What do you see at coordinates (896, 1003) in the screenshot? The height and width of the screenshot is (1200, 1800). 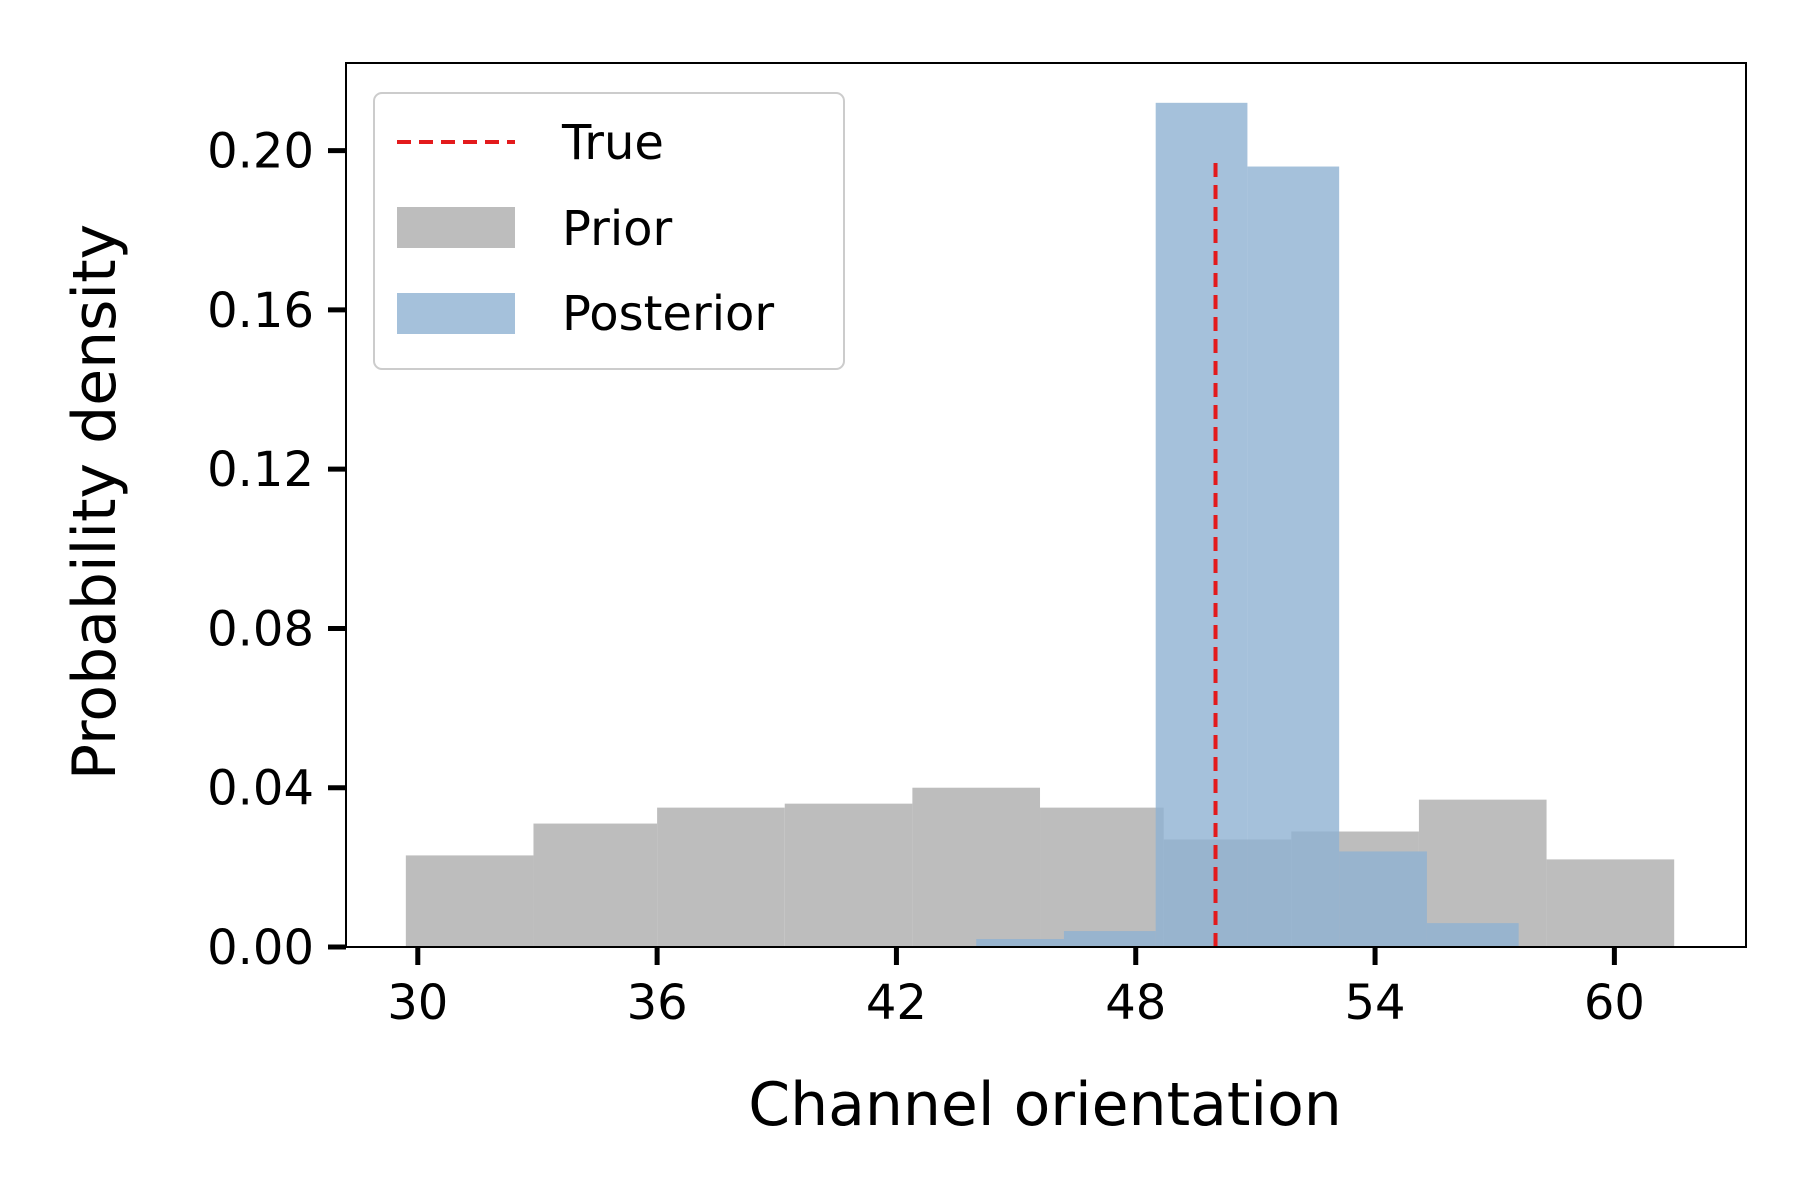 I see `x-tick-label: 42` at bounding box center [896, 1003].